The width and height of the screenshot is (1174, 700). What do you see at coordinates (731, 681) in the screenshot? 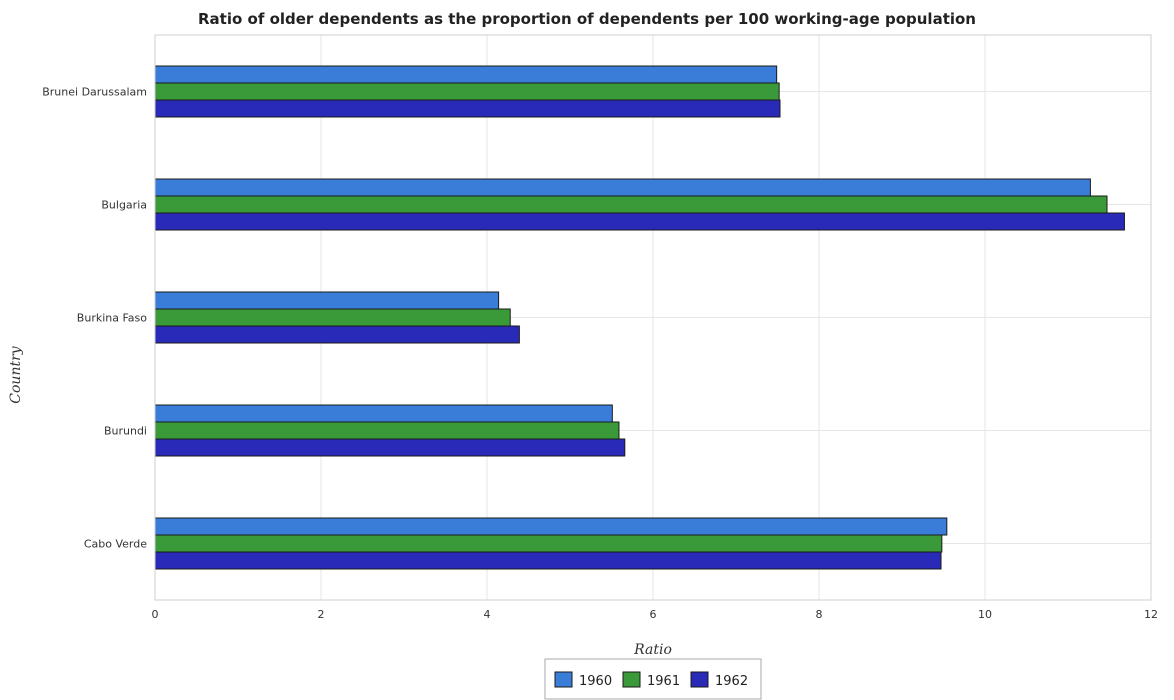
I see `legend-label: 1962` at bounding box center [731, 681].